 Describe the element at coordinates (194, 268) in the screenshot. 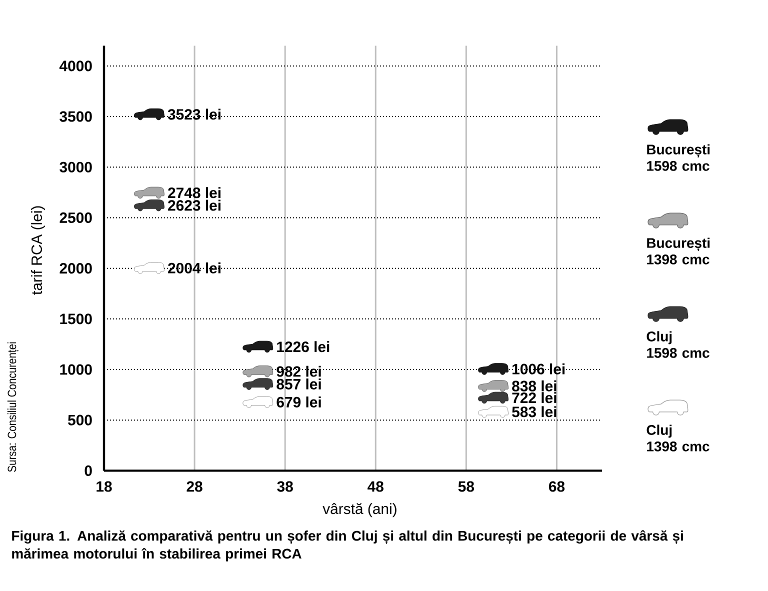

I see `data-label: 2004 lei` at that location.